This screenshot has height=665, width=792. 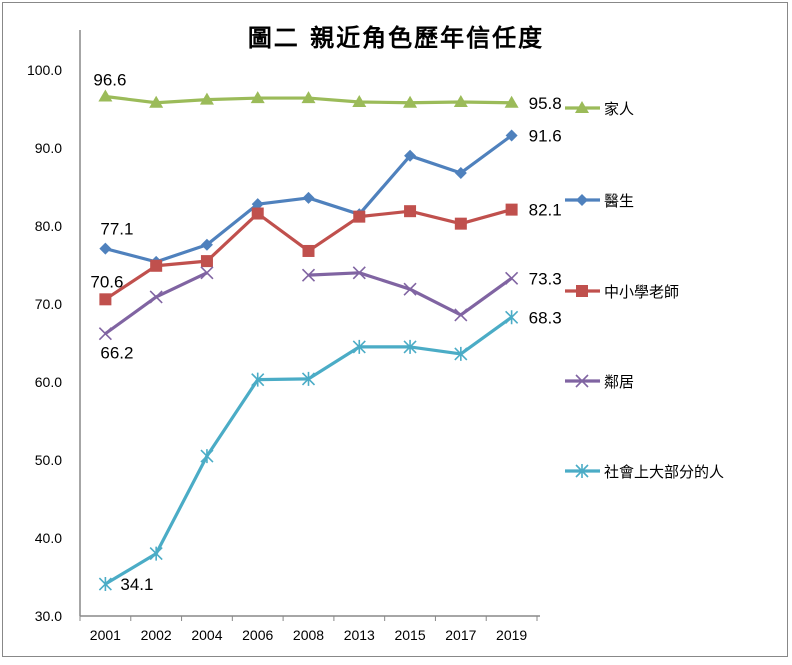 What do you see at coordinates (206, 635) in the screenshot?
I see `x-tick-label: 2004` at bounding box center [206, 635].